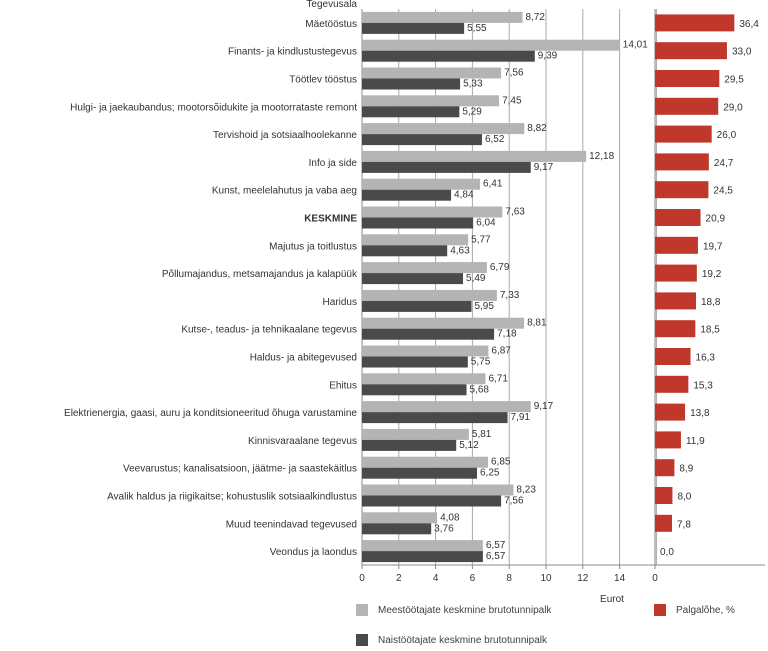  Describe the element at coordinates (476, 278) in the screenshot. I see `data-label-female: 5,49` at that location.